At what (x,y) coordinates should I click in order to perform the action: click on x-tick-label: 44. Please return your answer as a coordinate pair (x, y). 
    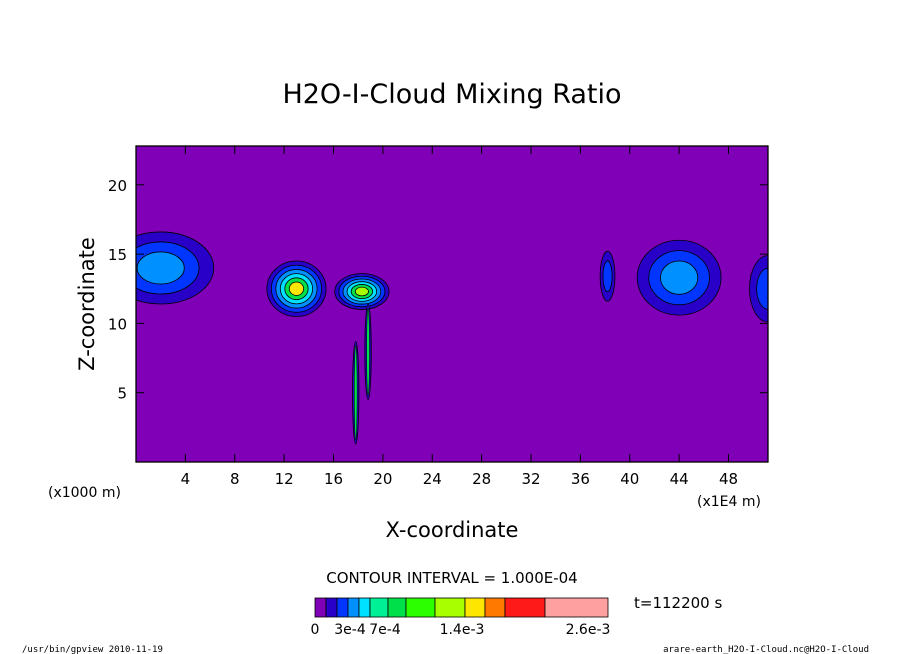
    Looking at the image, I should click on (679, 479).